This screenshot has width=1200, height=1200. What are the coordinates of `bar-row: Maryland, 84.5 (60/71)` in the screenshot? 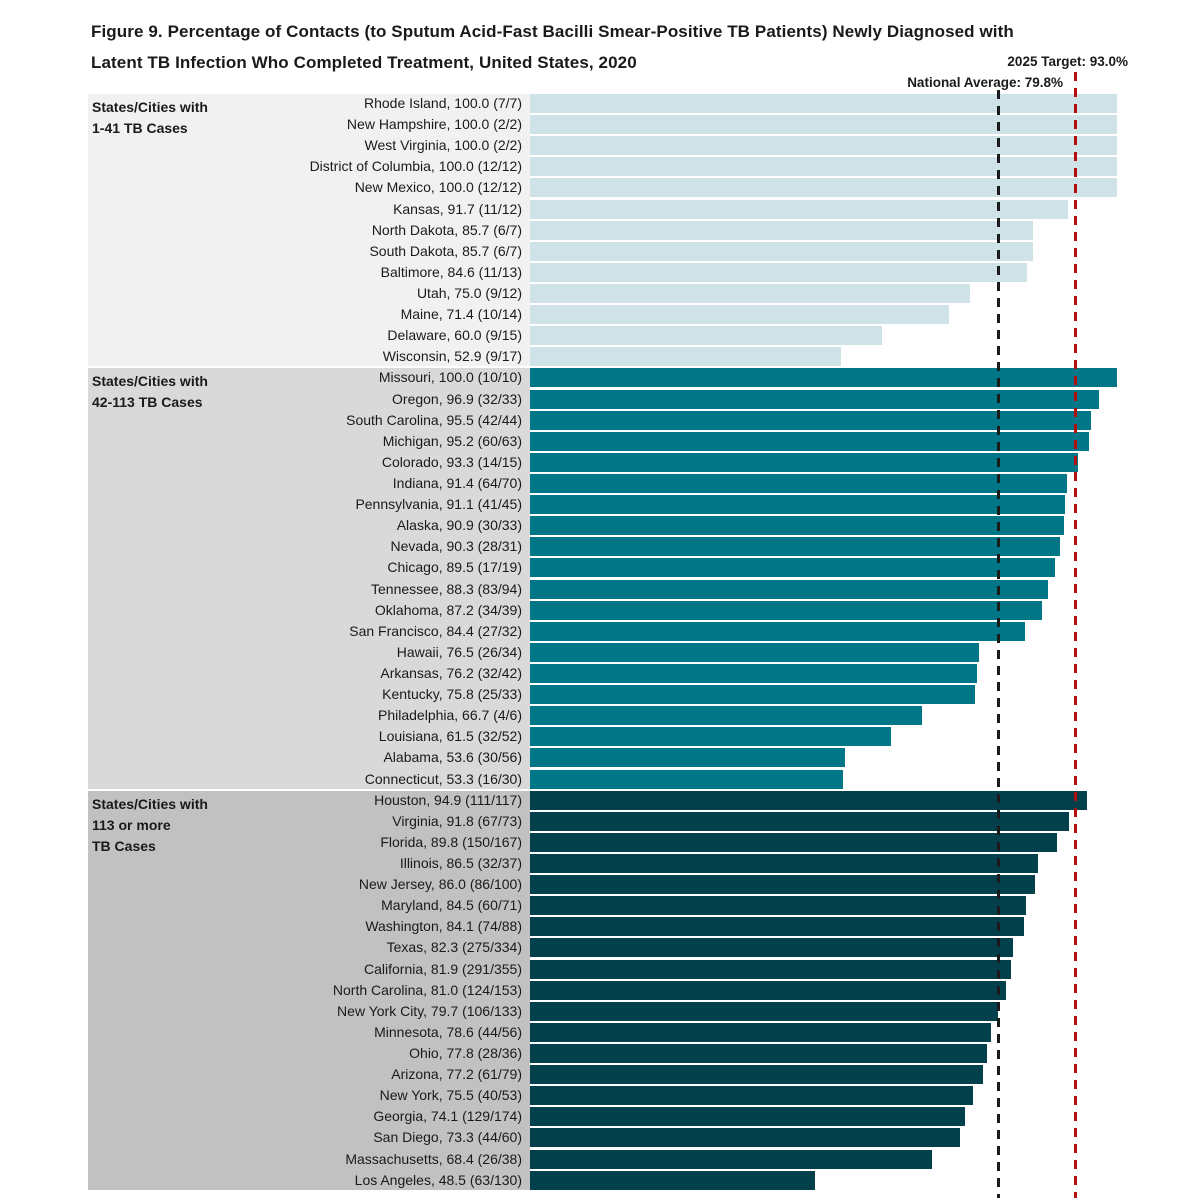 It's located at (643, 905).